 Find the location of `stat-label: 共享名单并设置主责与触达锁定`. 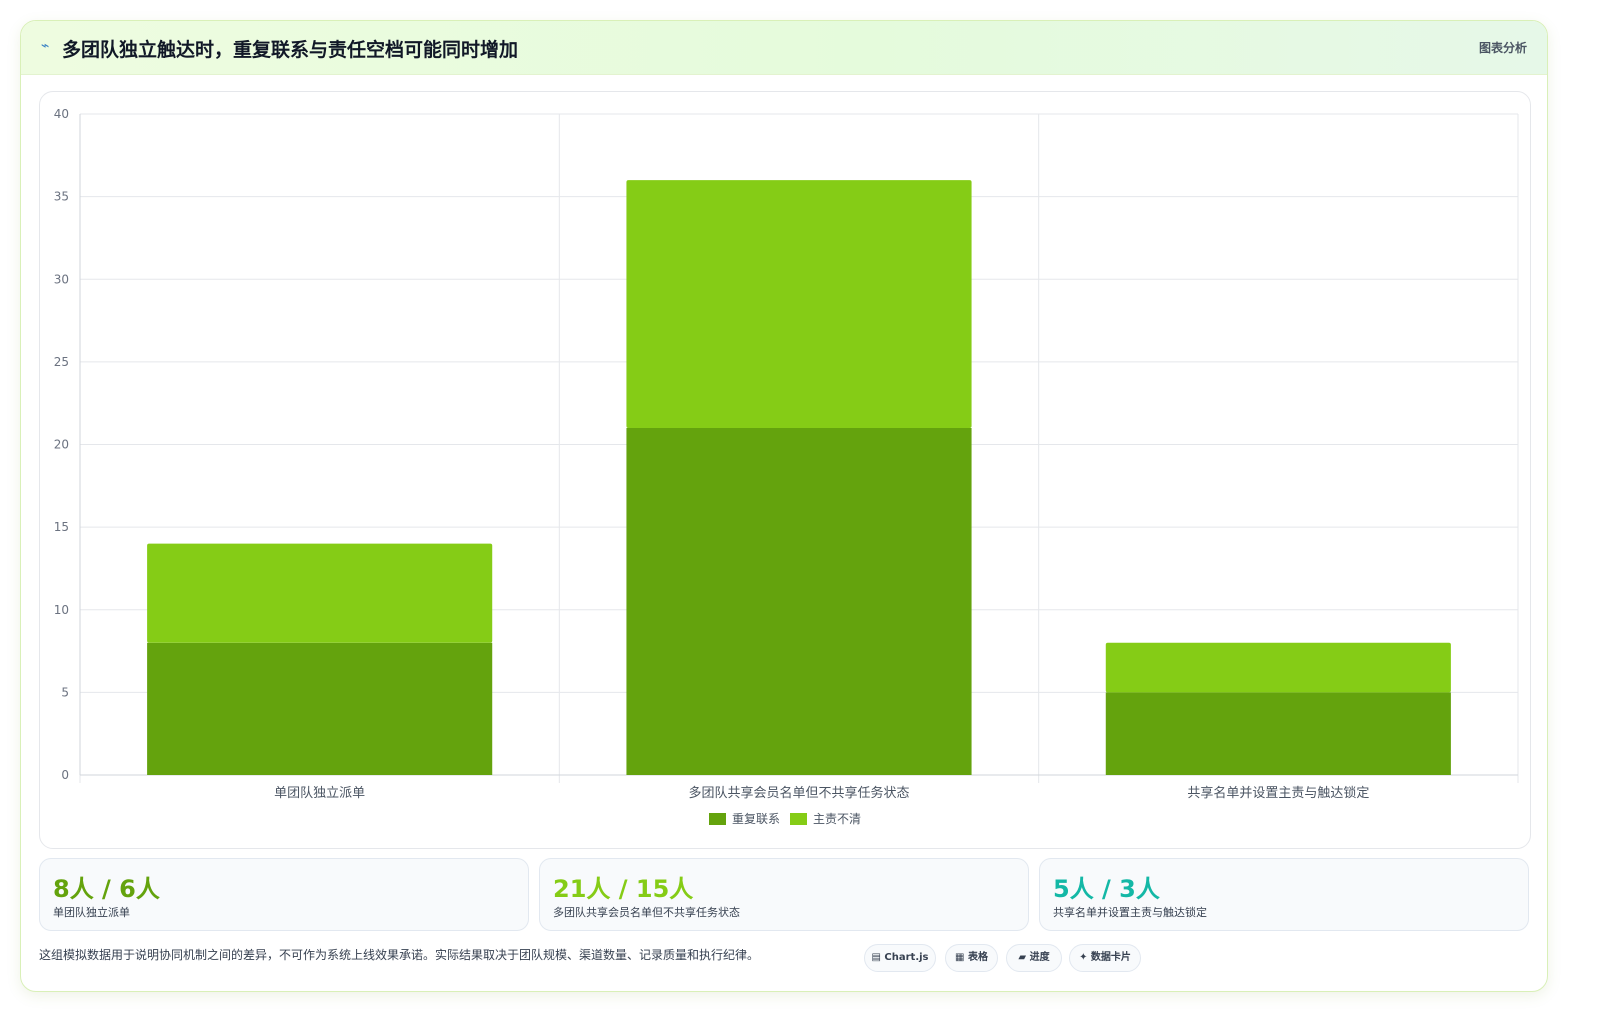

stat-label: 共享名单并设置主责与触达锁定 is located at coordinates (1130, 912).